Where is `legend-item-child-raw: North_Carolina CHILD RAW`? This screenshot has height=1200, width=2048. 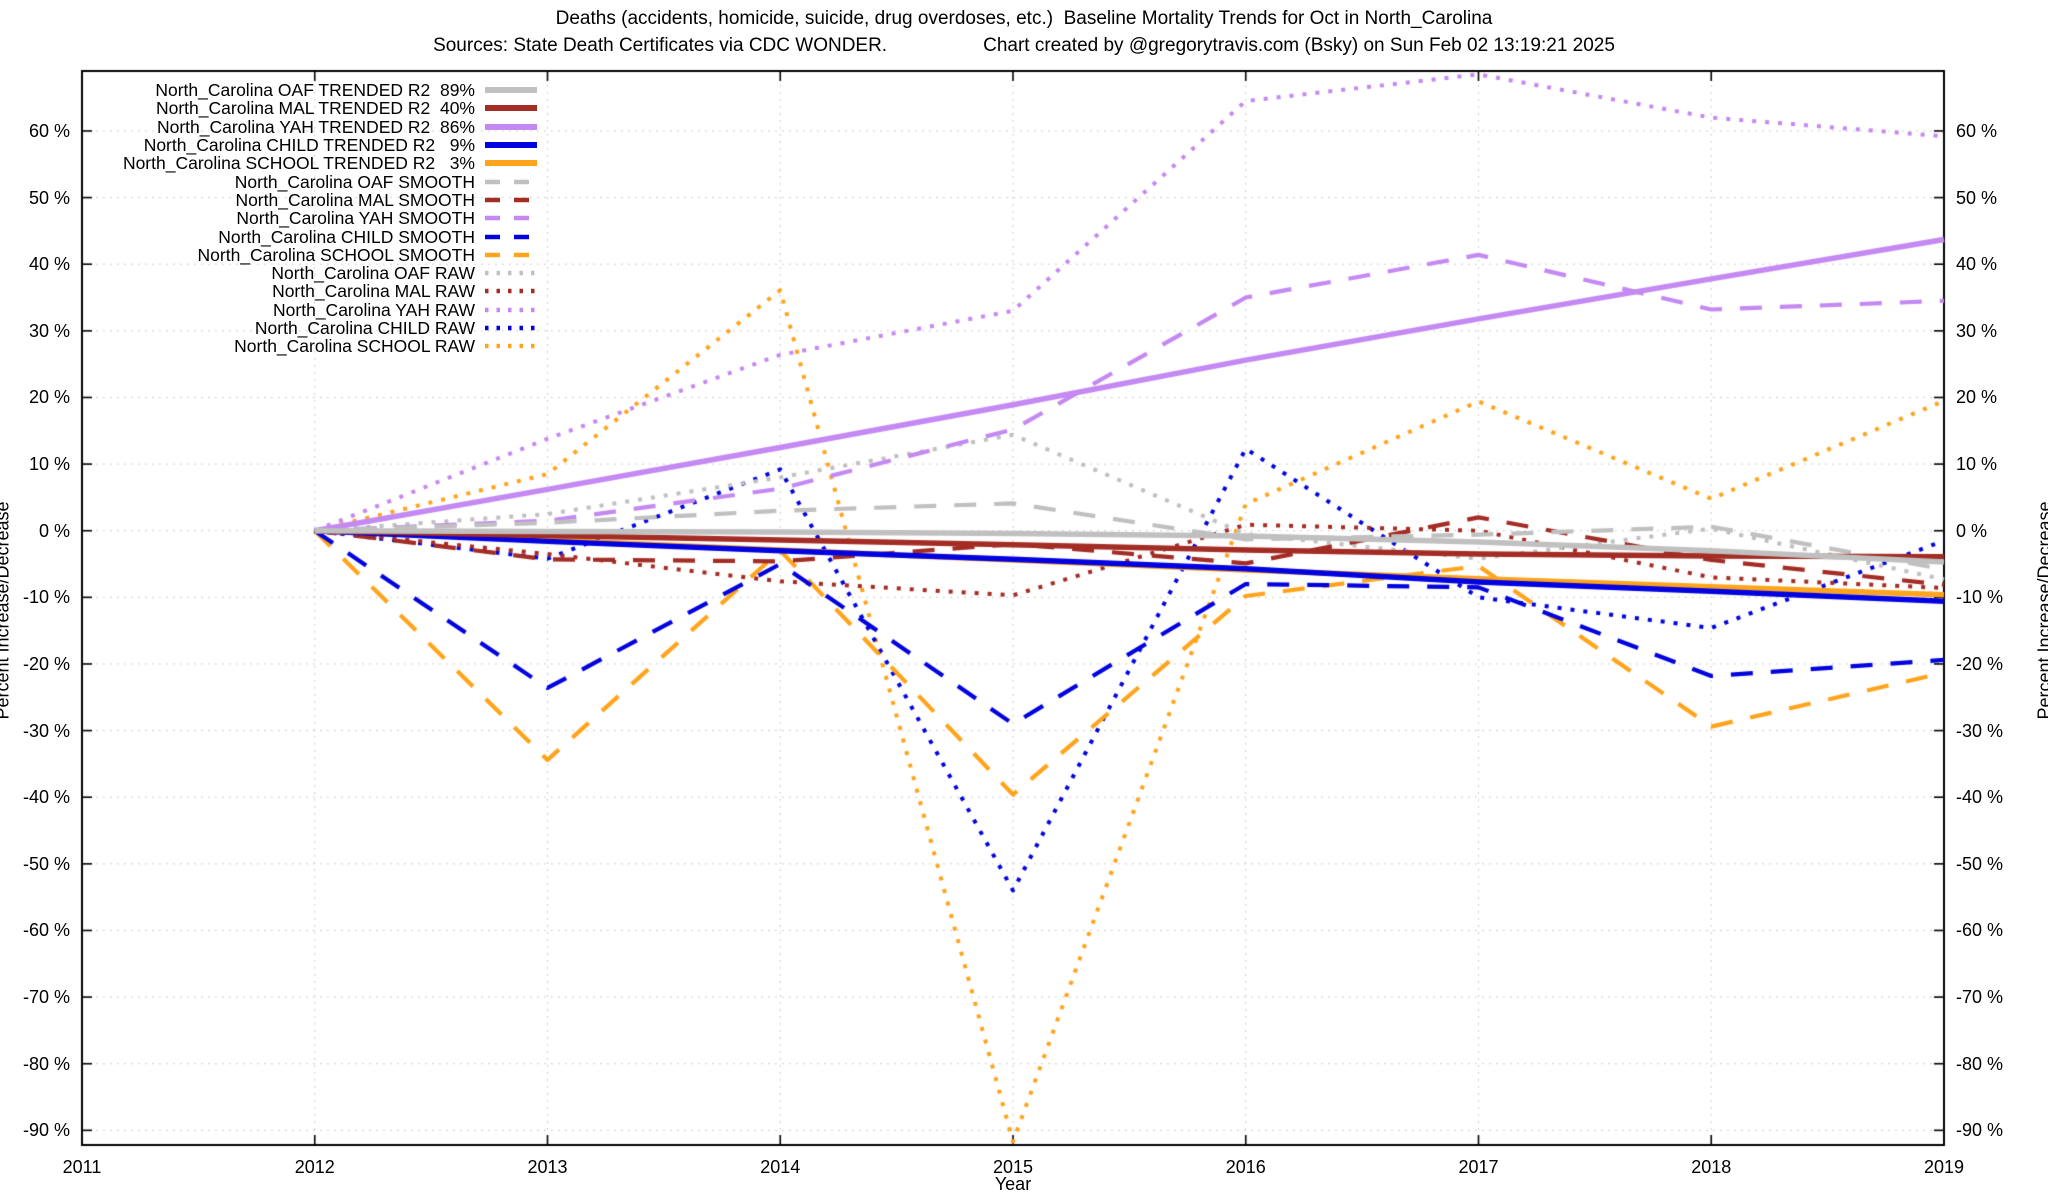
legend-item-child-raw: North_Carolina CHILD RAW is located at coordinates (327, 328).